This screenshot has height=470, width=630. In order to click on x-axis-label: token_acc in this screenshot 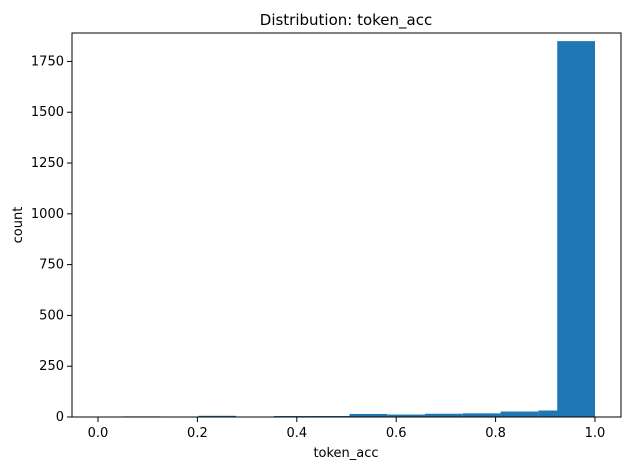, I will do `click(345, 453)`.